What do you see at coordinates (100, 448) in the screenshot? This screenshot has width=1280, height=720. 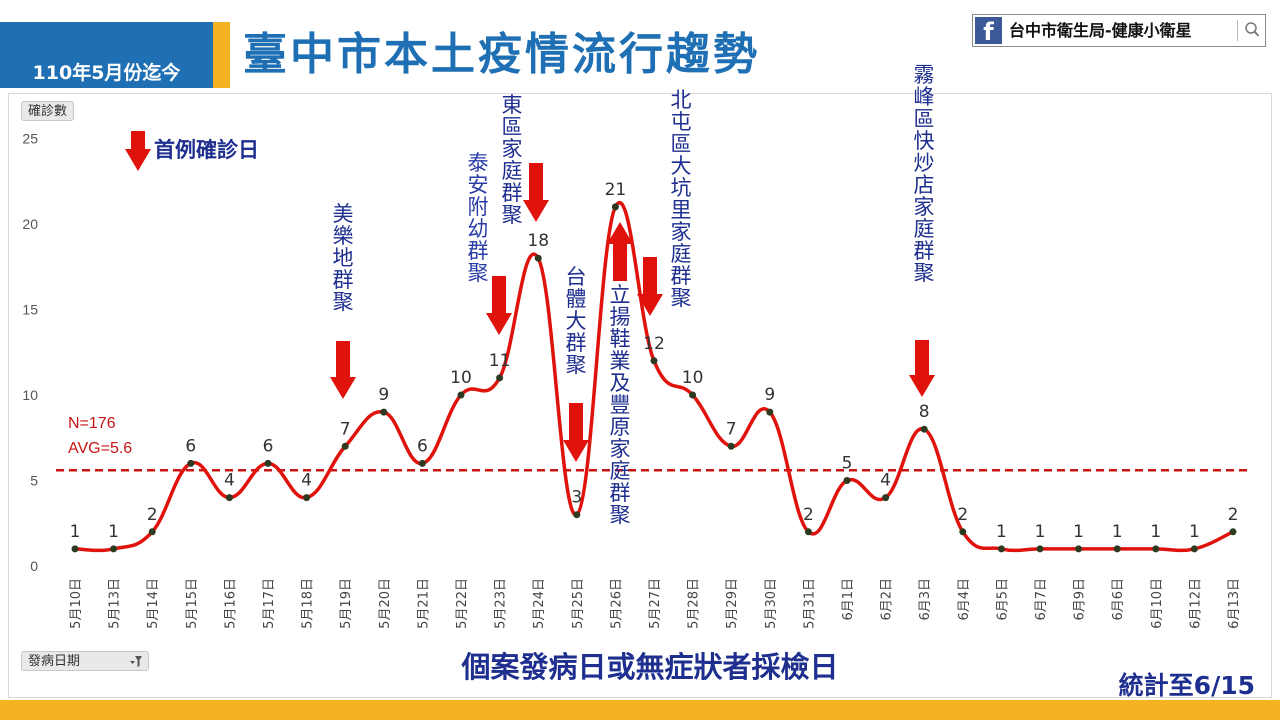 I see `average-value-label: AVG=5.6` at bounding box center [100, 448].